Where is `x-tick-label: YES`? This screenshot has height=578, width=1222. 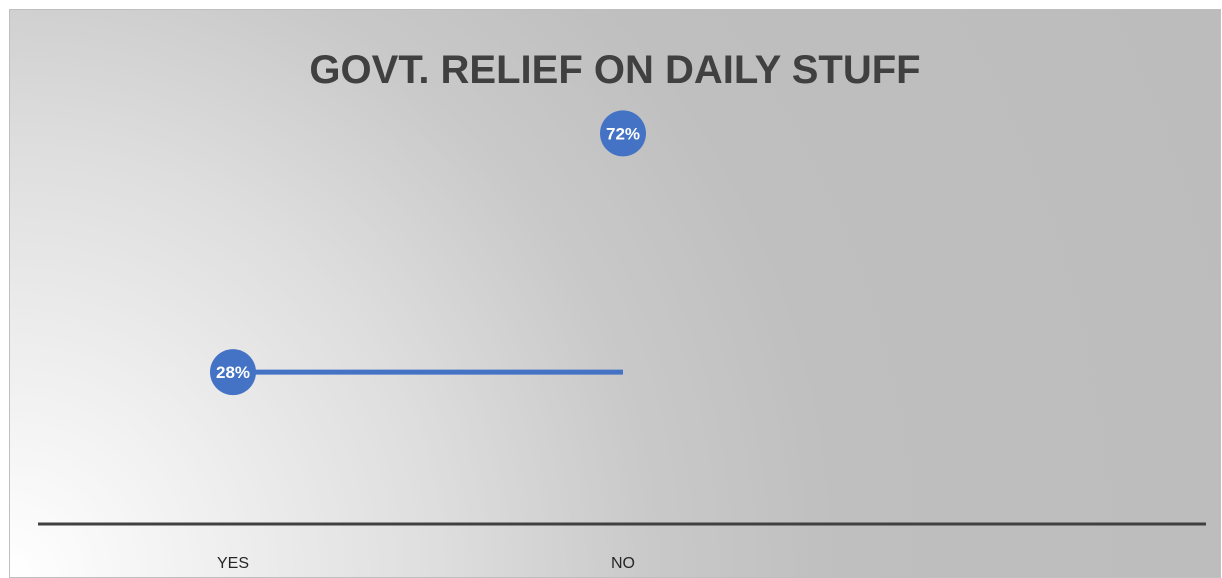 x-tick-label: YES is located at coordinates (233, 563).